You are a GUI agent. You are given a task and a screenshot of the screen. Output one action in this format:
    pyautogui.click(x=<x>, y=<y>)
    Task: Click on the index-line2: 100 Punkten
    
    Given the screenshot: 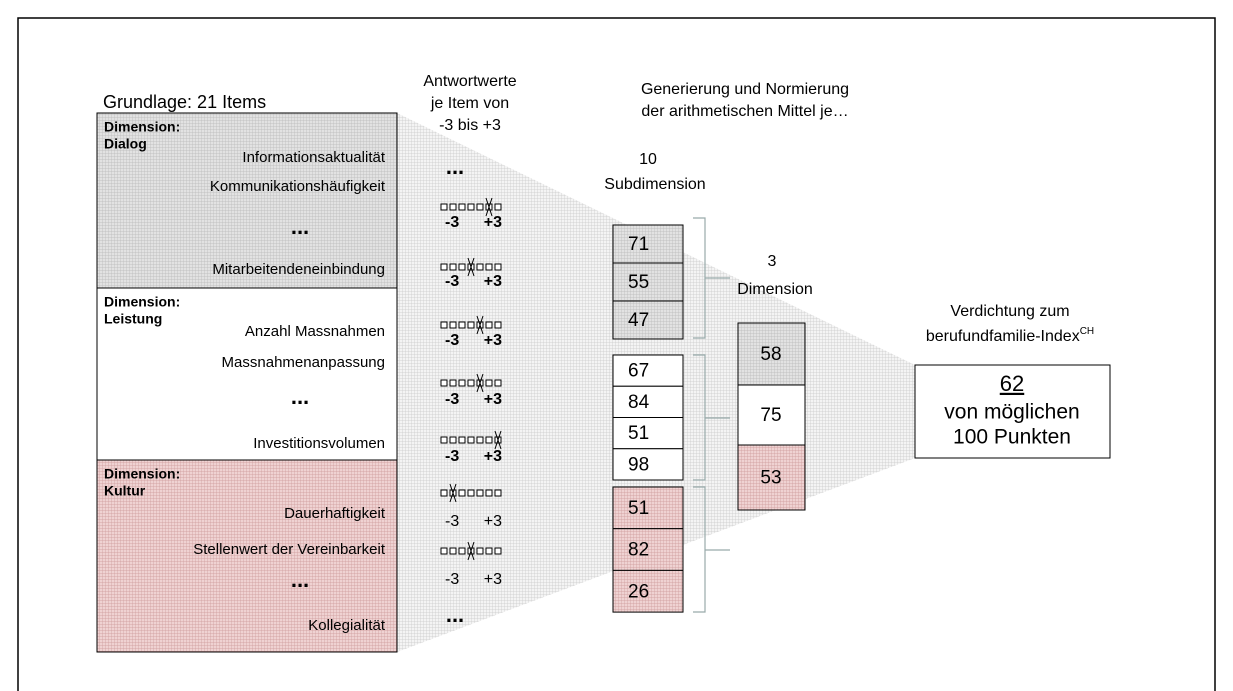 What is the action you would take?
    pyautogui.click(x=1012, y=437)
    